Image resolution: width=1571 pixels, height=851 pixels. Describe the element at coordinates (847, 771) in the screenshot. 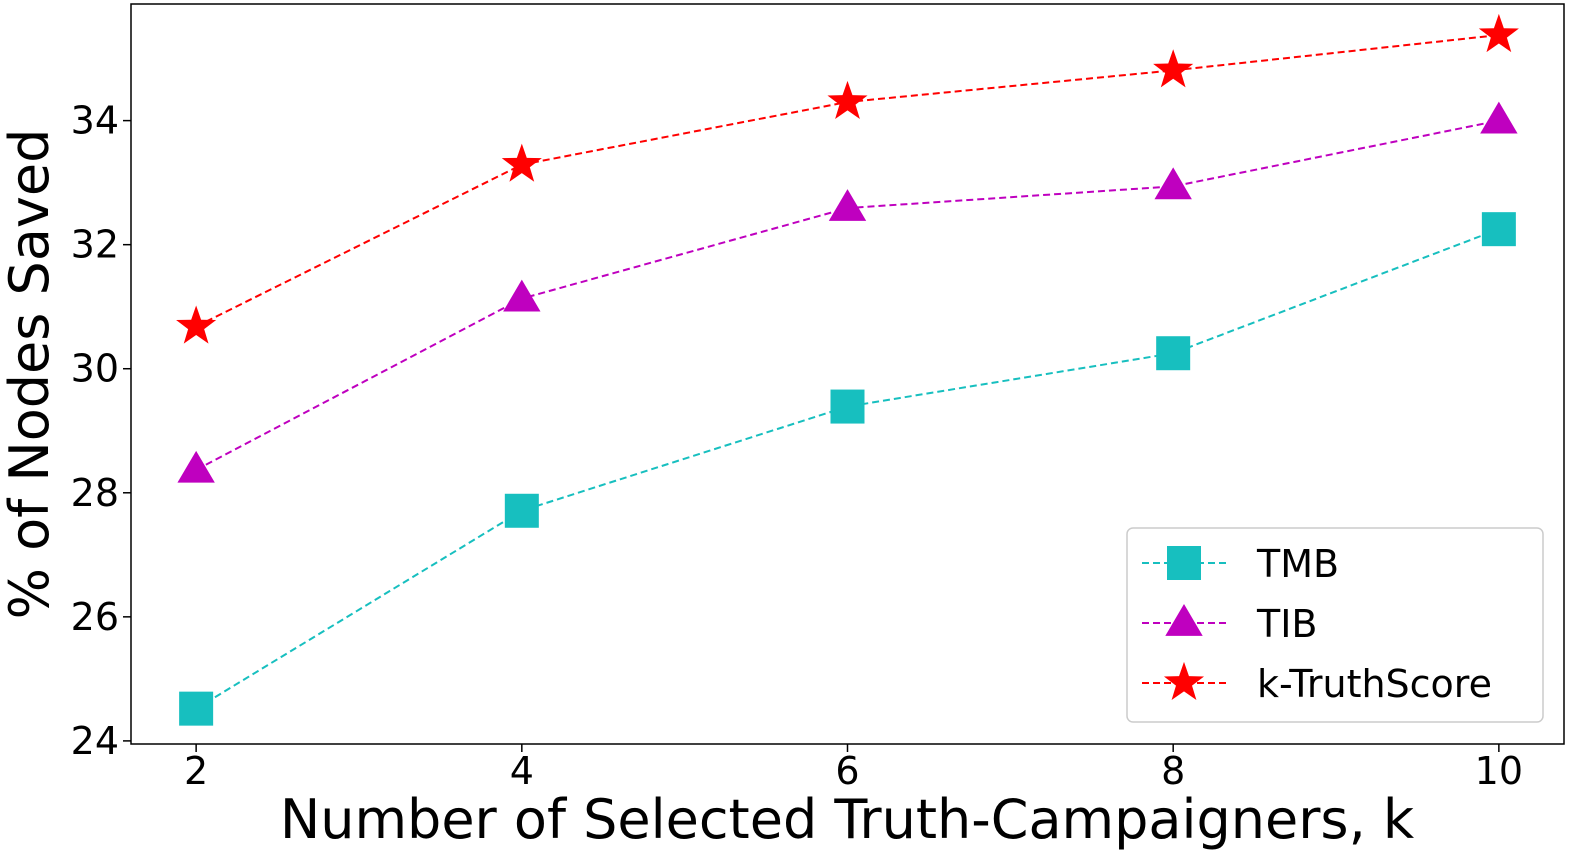

I see `x-tick-label: 6` at that location.